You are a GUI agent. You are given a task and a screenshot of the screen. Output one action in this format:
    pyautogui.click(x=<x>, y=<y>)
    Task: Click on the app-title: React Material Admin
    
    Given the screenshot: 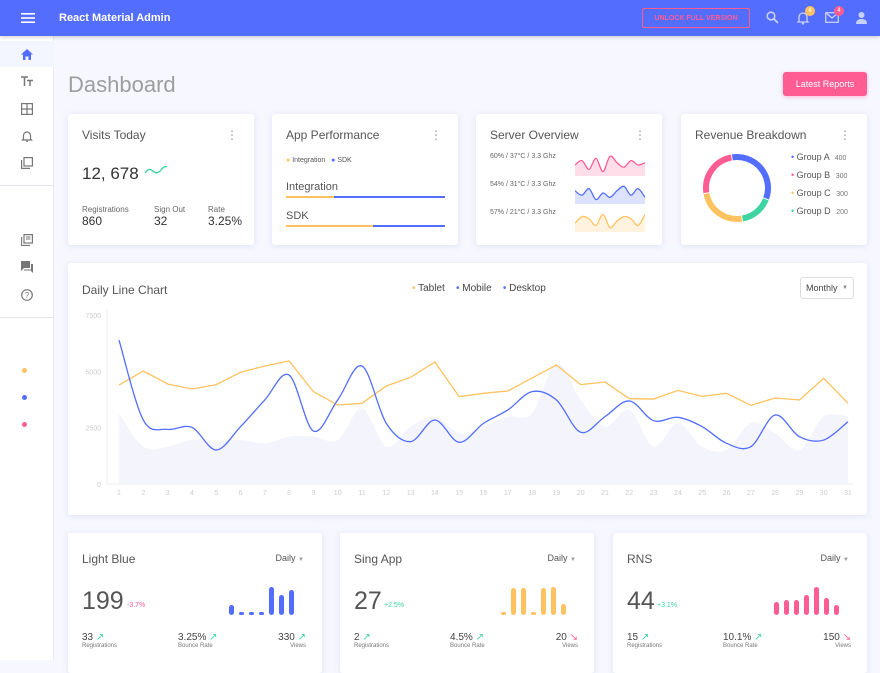 What is the action you would take?
    pyautogui.click(x=115, y=18)
    